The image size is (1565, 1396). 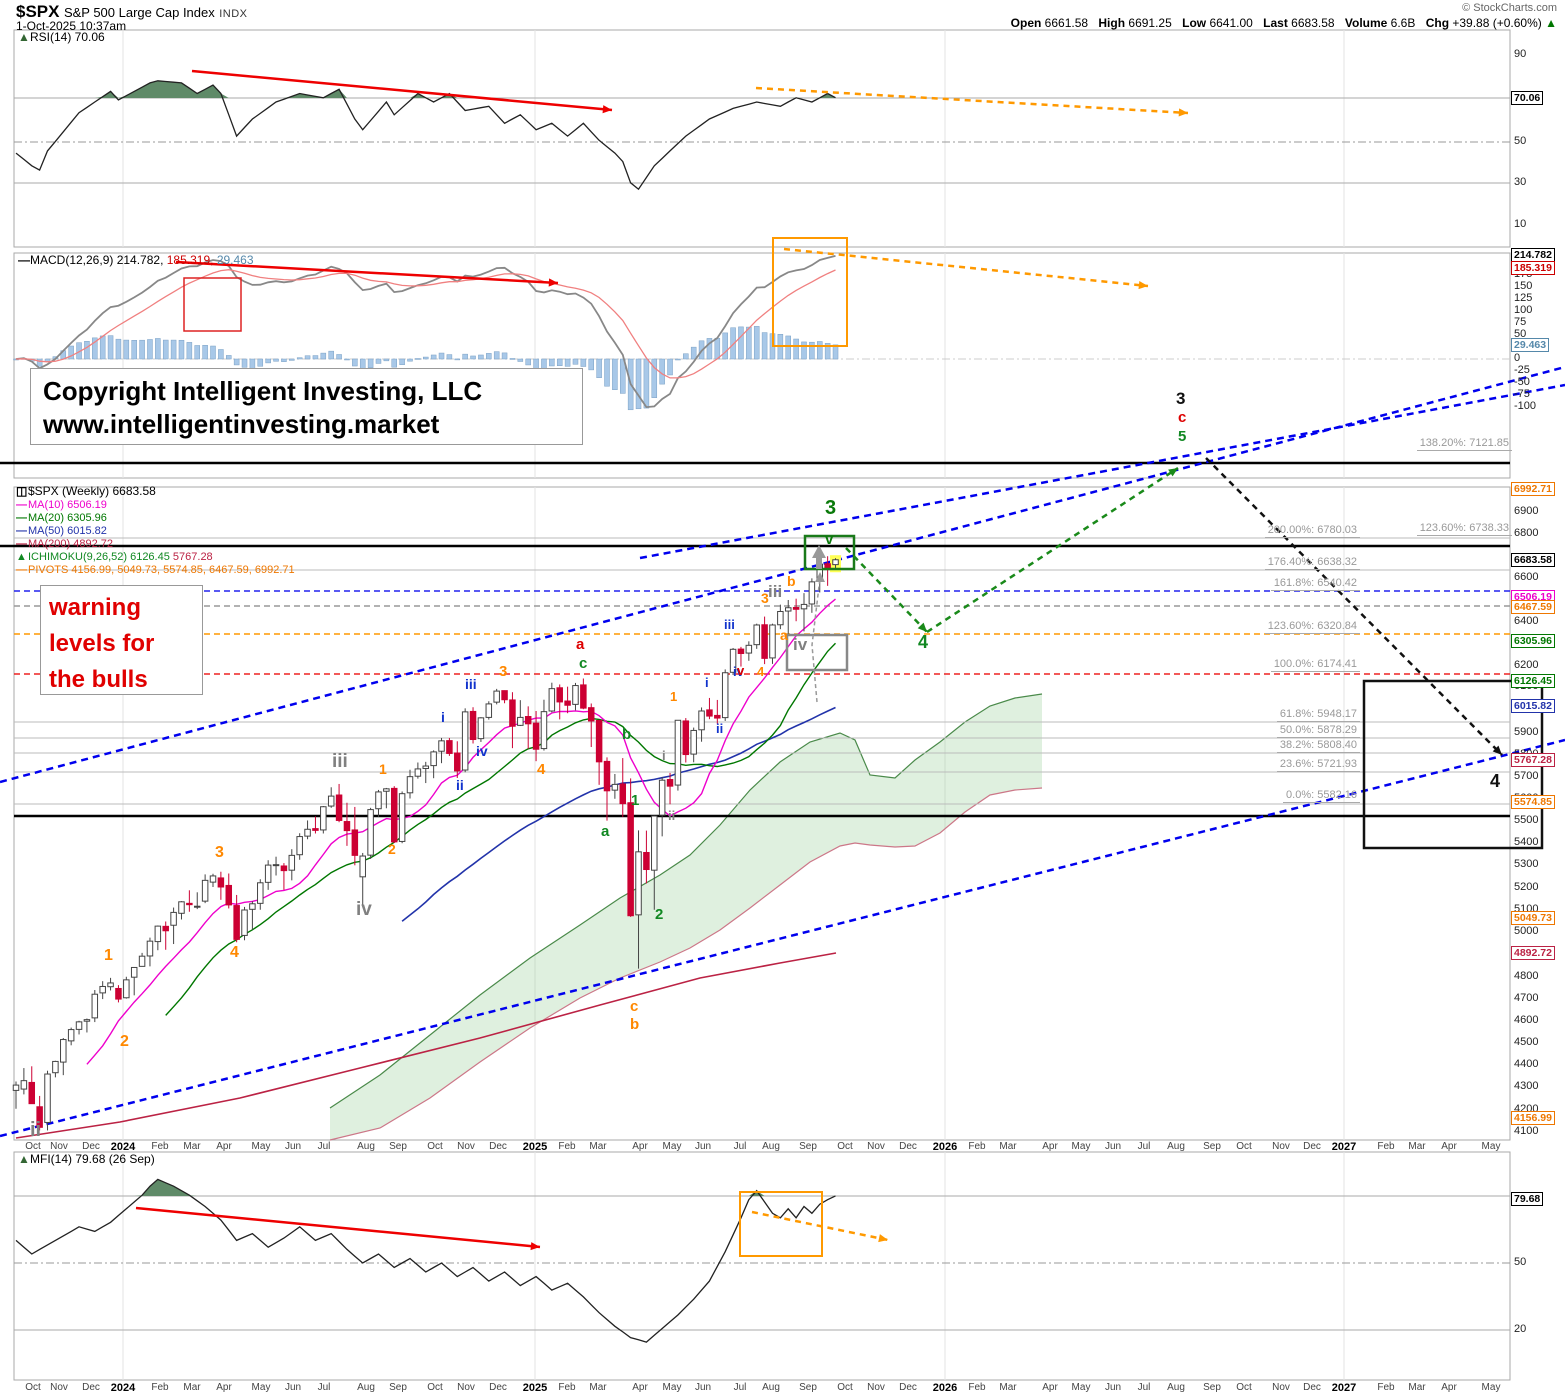 I want to click on quote-label: Volume, so click(x=1366, y=23).